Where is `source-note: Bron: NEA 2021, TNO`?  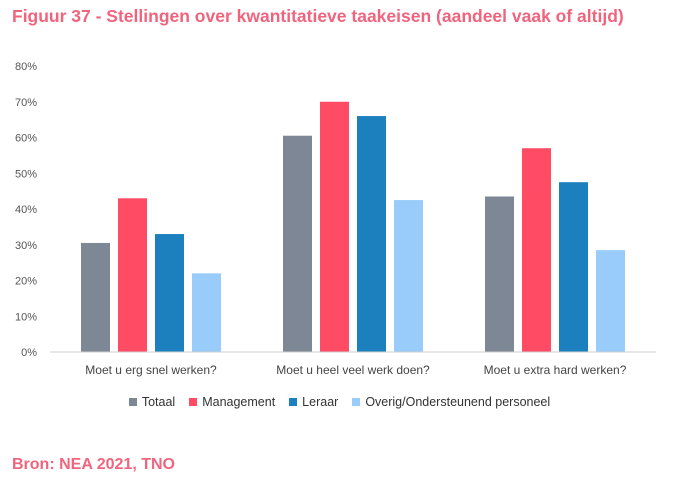
source-note: Bron: NEA 2021, TNO is located at coordinates (93, 464).